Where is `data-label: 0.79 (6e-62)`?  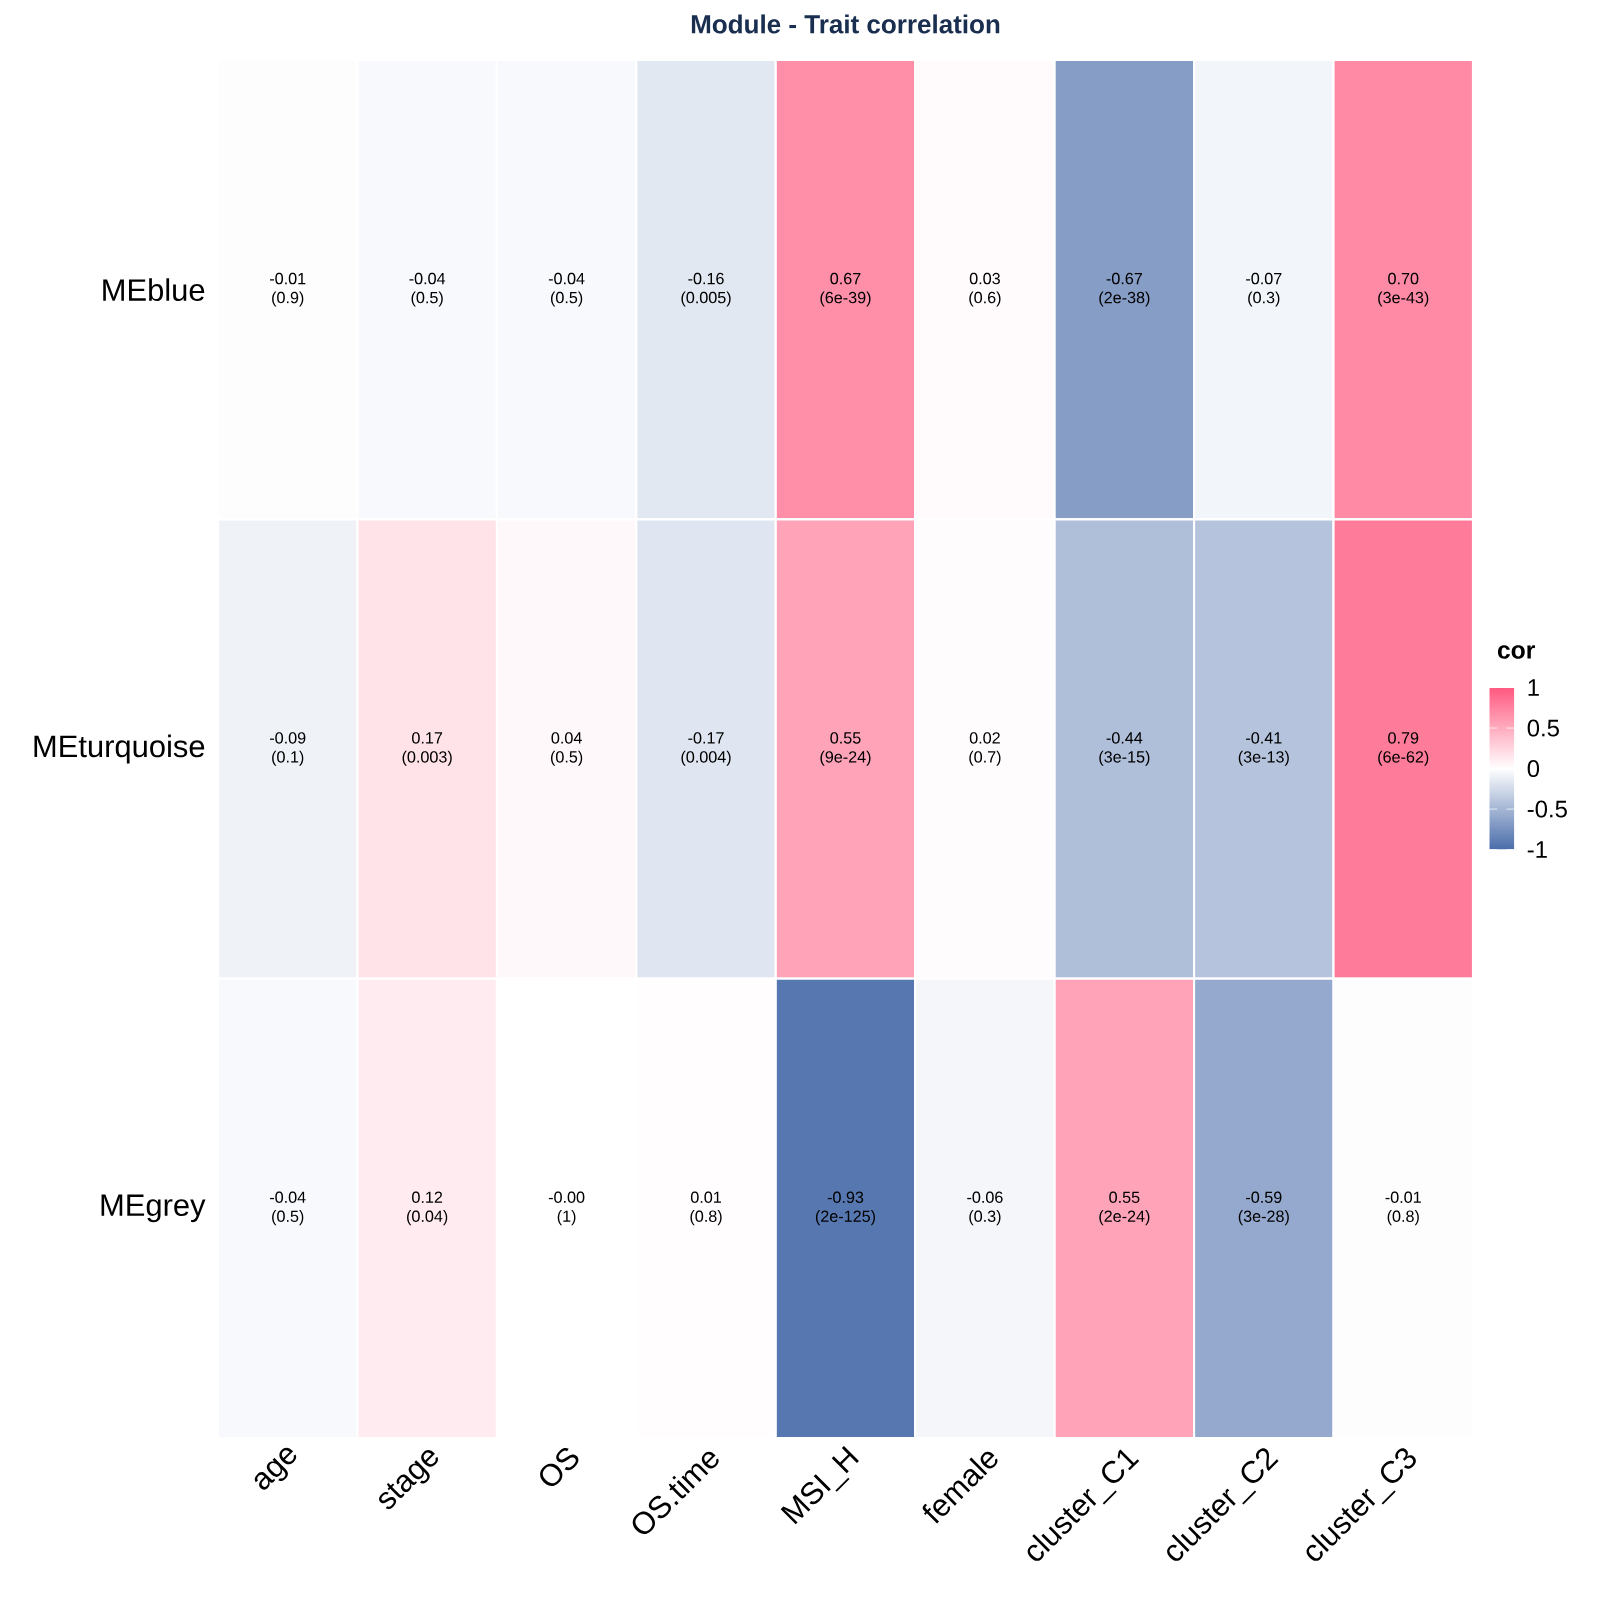 data-label: 0.79 (6e-62) is located at coordinates (1403, 749).